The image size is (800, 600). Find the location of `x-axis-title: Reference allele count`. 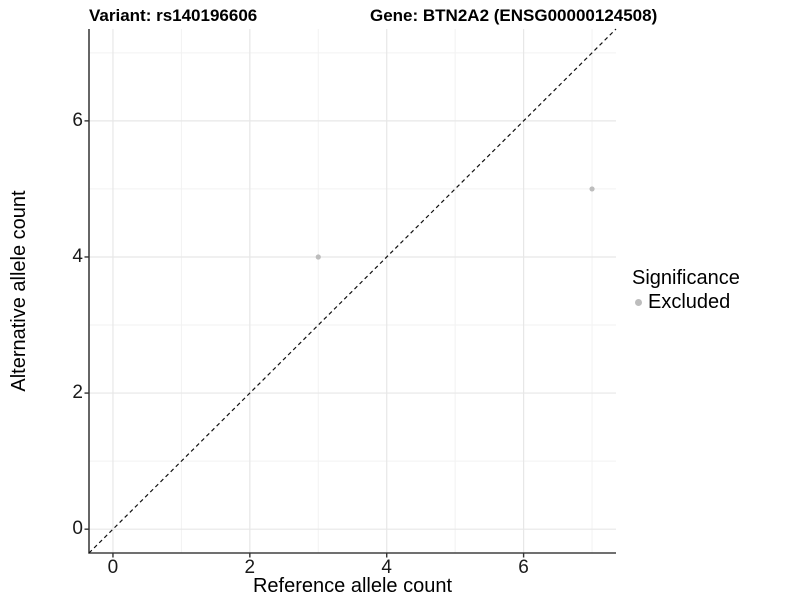

x-axis-title: Reference allele count is located at coordinates (352, 586).